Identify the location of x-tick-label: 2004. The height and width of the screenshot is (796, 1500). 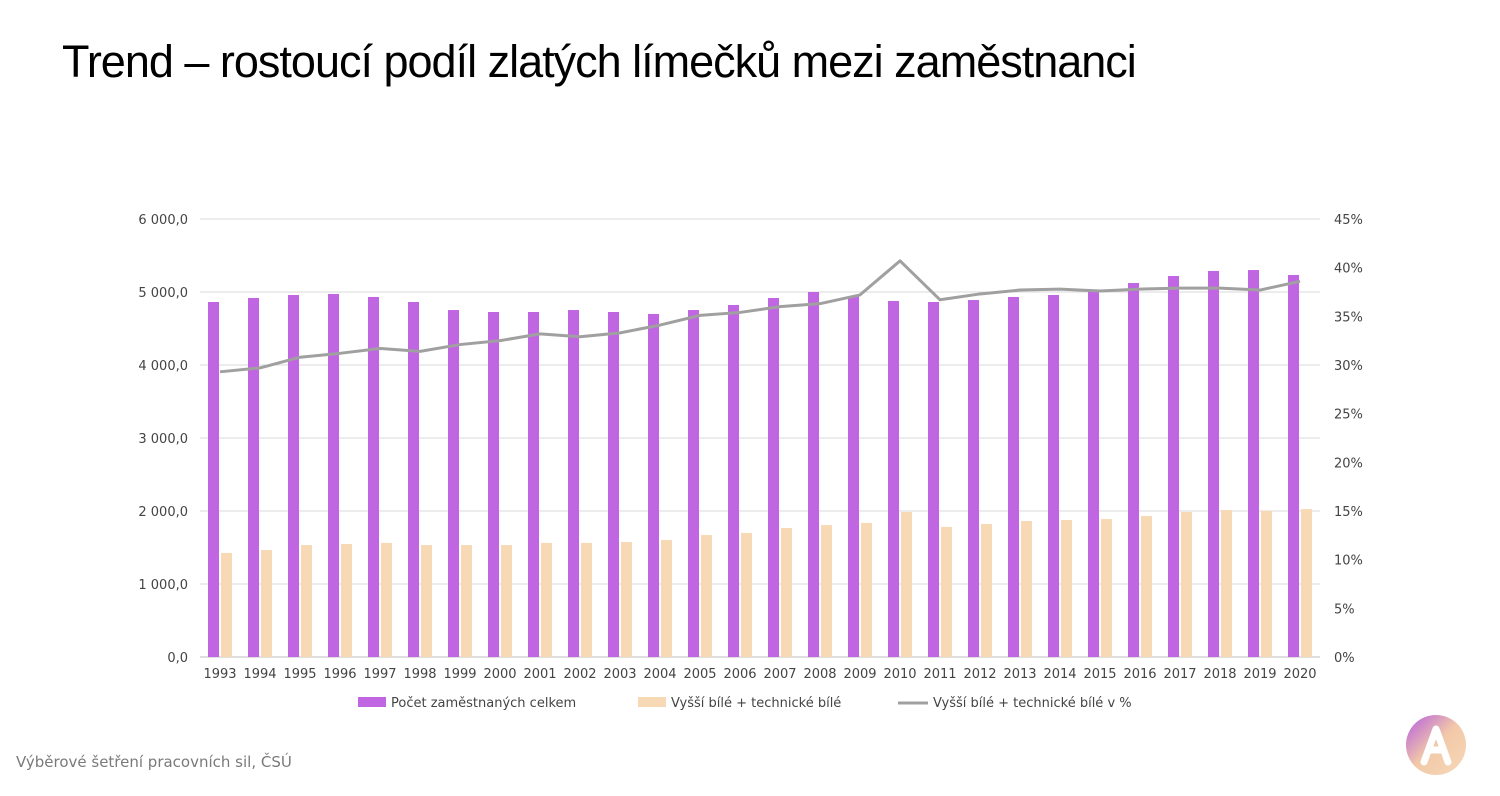
(659, 674).